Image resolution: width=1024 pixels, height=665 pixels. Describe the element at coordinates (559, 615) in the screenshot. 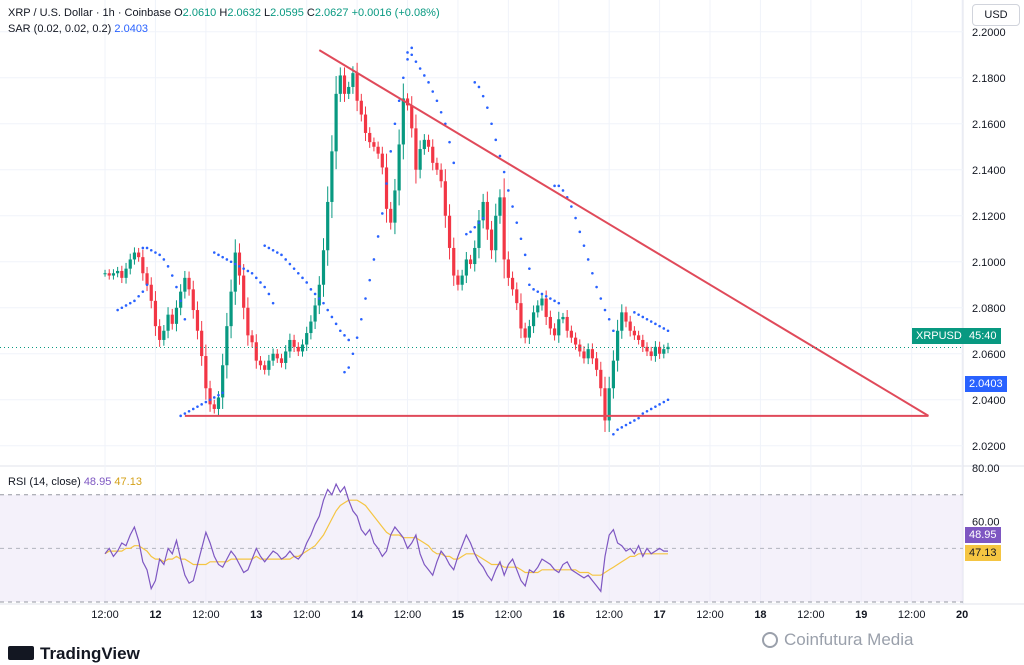

I see `time-tick-label: 16` at that location.